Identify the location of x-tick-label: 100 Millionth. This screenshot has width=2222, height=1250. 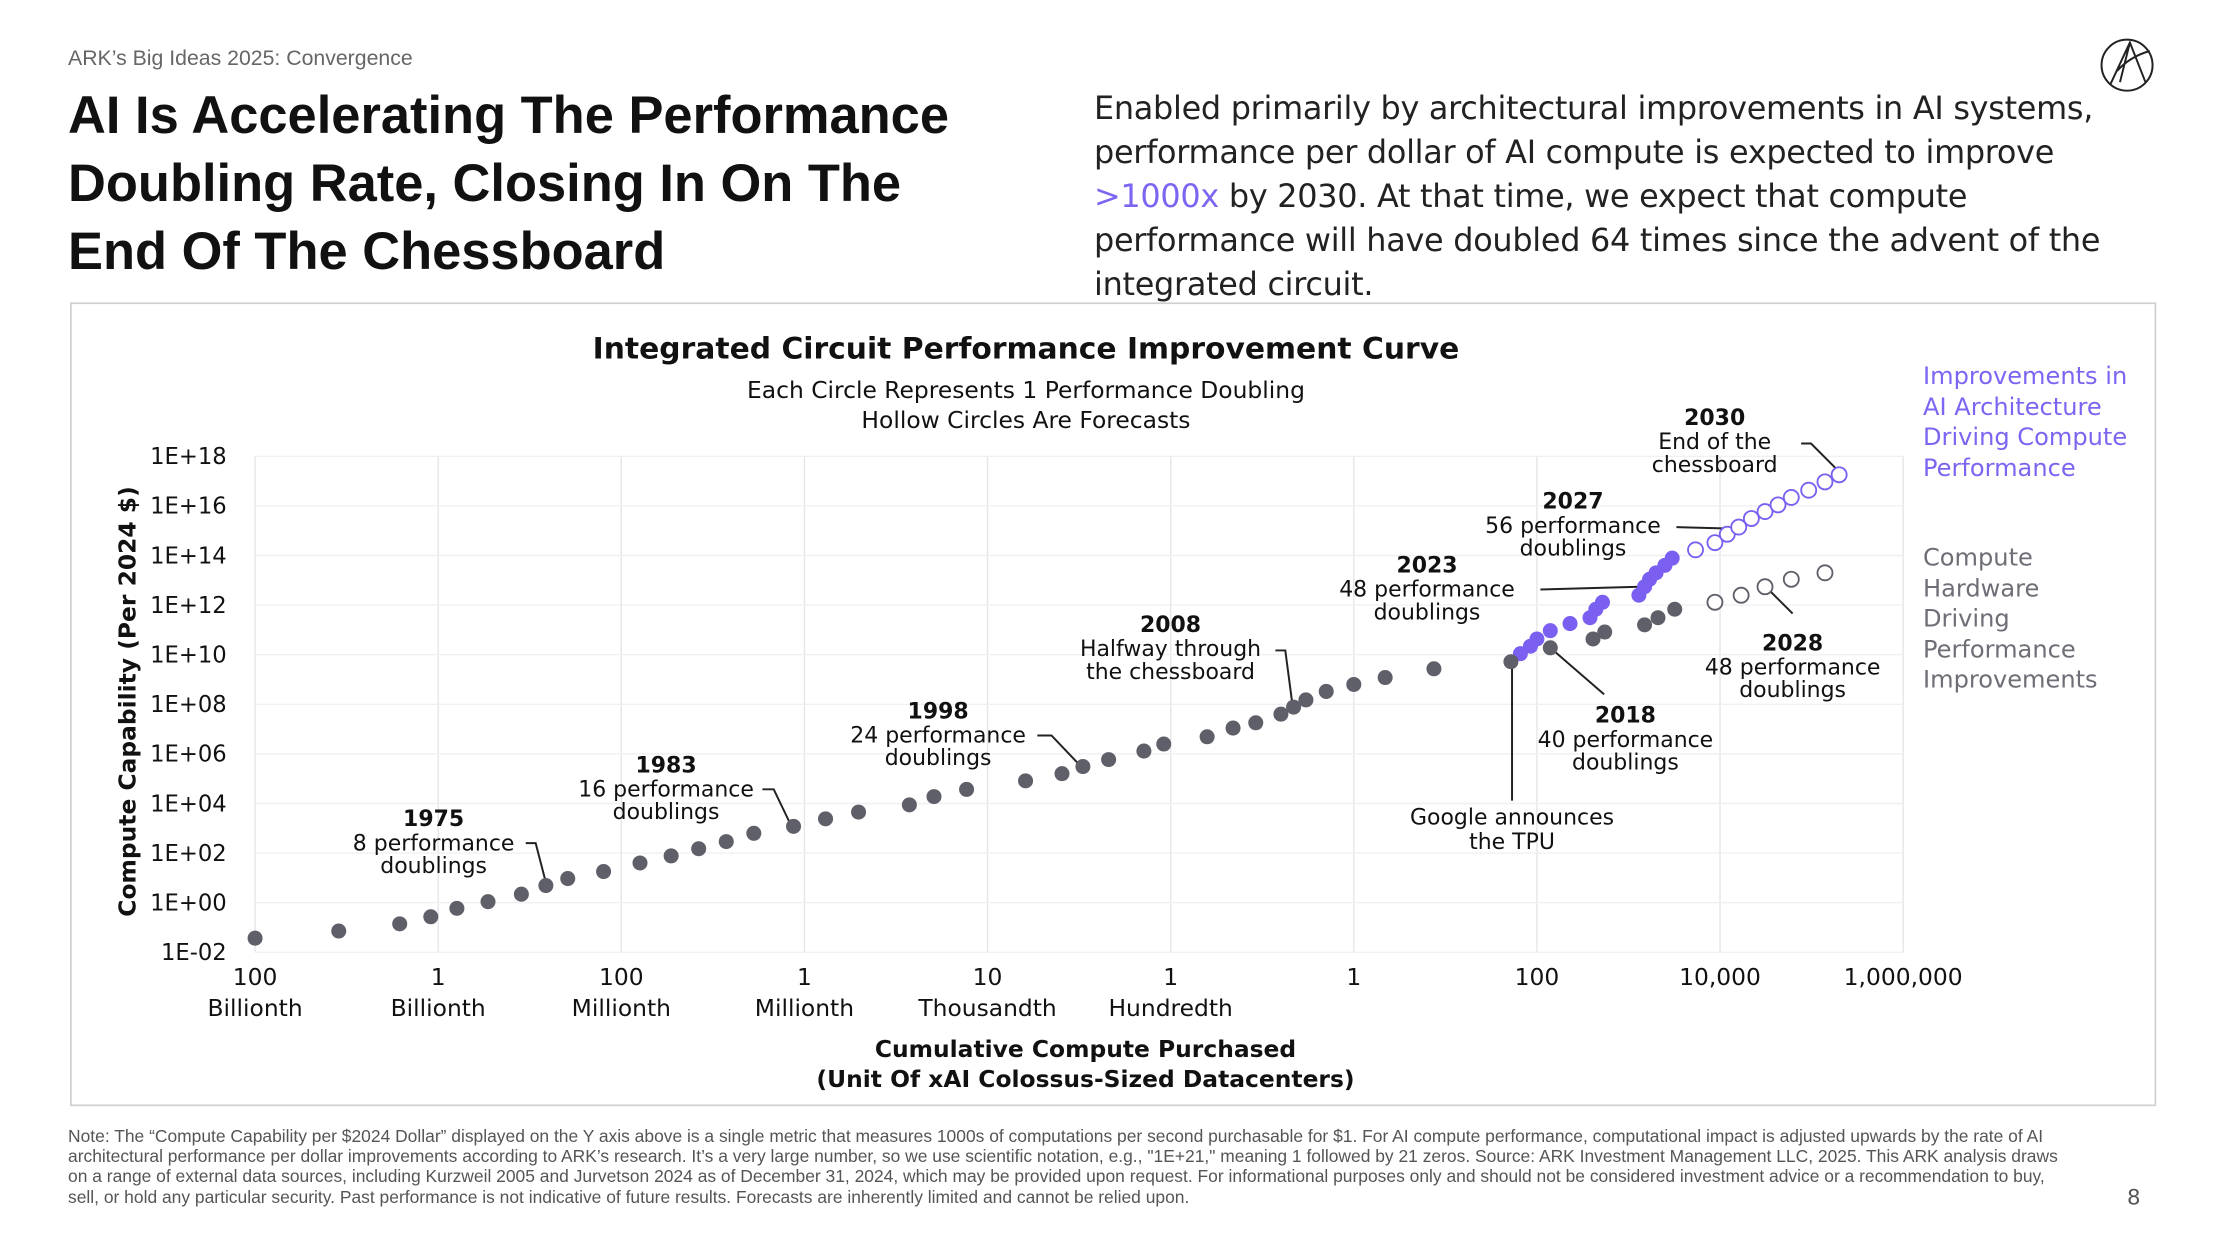
(621, 992).